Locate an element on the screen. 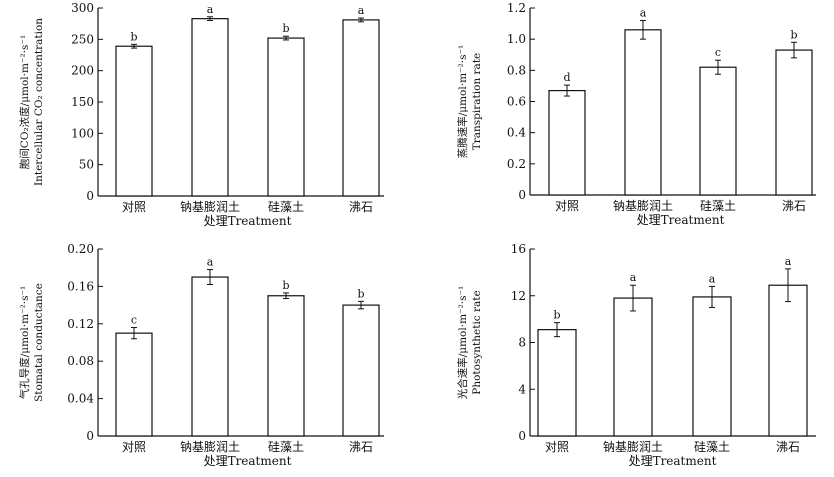 This screenshot has height=477, width=834. y-tick-label: 250 is located at coordinates (82, 39).